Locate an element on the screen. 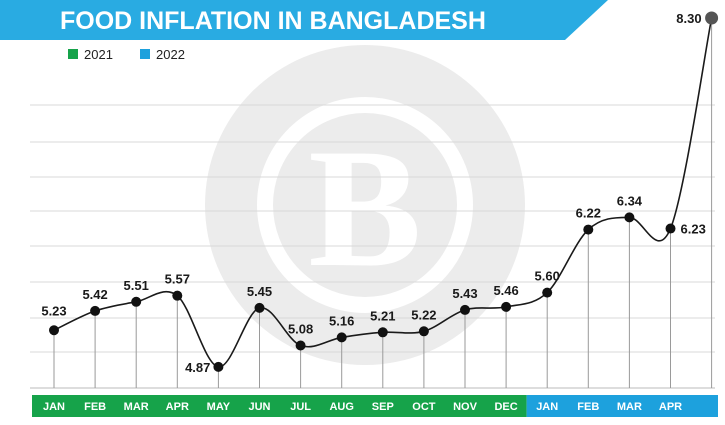  legend-label-2022: 2022 is located at coordinates (170, 54).